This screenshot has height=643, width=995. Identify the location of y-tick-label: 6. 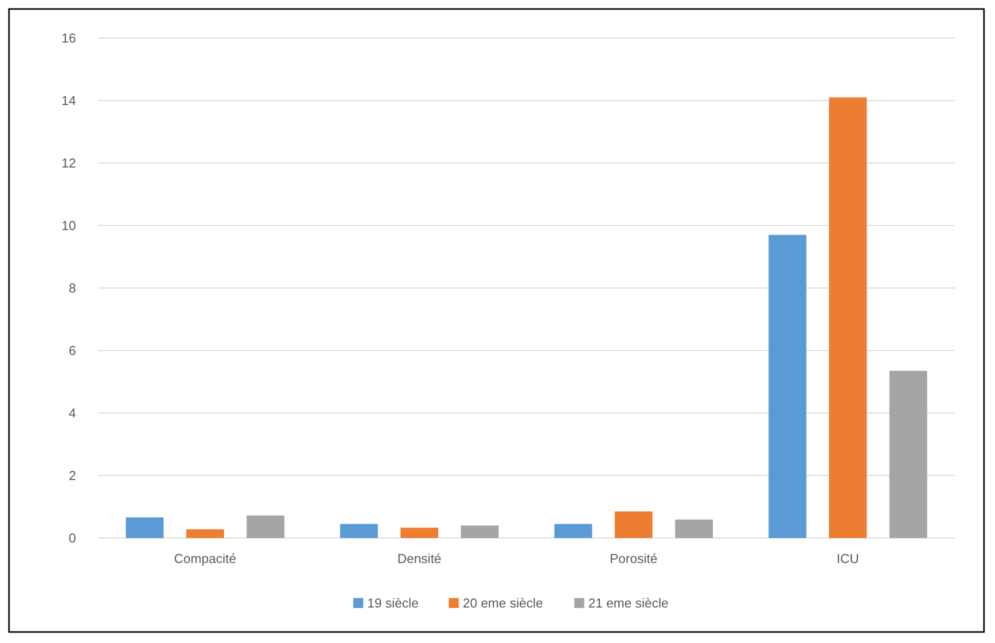
(72, 350).